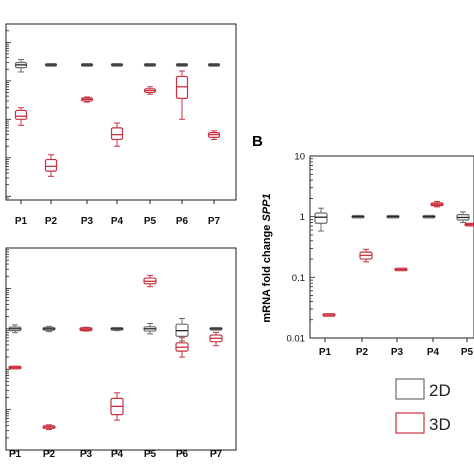 This screenshot has height=474, width=474. What do you see at coordinates (257, 141) in the screenshot?
I see `panel-letter-b: B` at bounding box center [257, 141].